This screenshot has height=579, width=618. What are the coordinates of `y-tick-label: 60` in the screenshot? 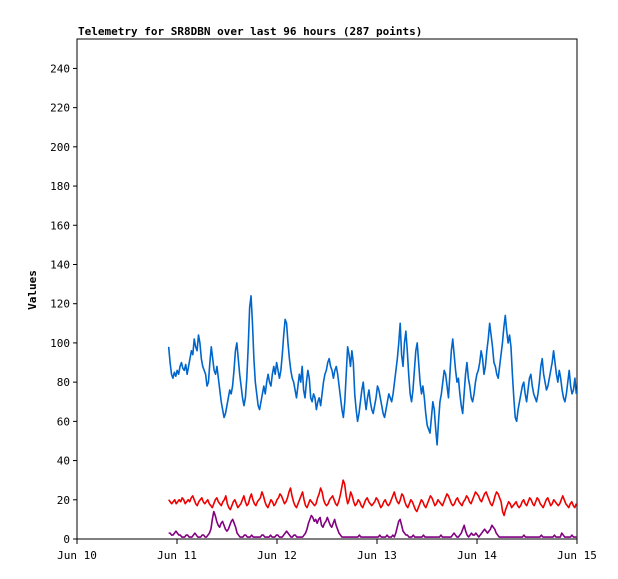 It's located at (63, 421).